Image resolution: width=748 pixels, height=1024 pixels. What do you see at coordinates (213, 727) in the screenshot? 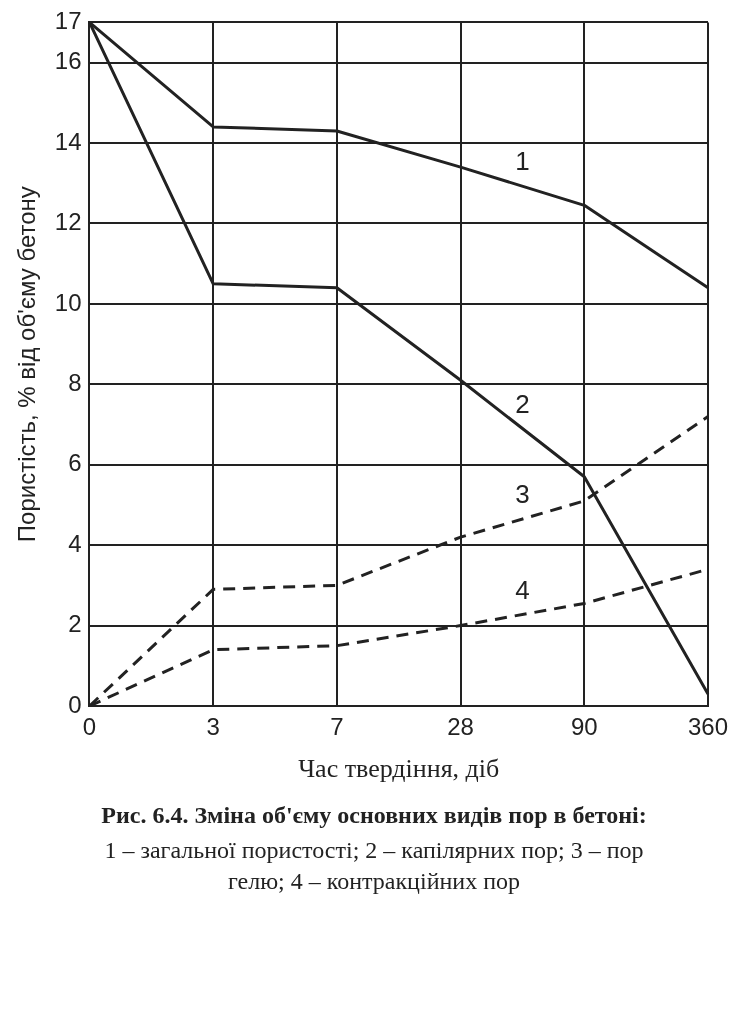
I see `x-tick-label: 3` at bounding box center [213, 727].